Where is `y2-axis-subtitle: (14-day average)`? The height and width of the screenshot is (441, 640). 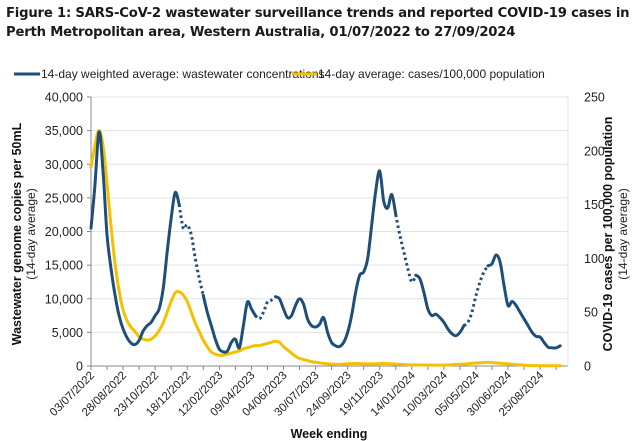
y2-axis-subtitle: (14-day average) is located at coordinates (623, 233).